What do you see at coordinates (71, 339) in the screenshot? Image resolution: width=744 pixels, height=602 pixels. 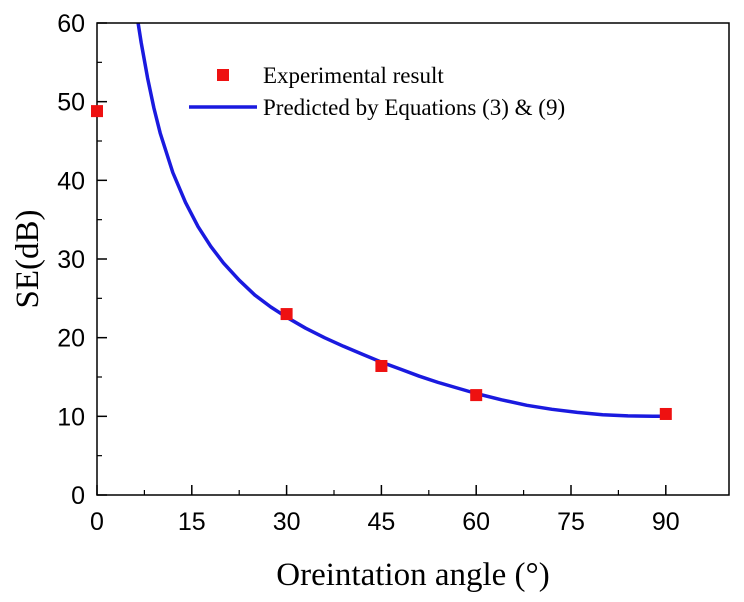 I see `y-tick-label: 20` at bounding box center [71, 339].